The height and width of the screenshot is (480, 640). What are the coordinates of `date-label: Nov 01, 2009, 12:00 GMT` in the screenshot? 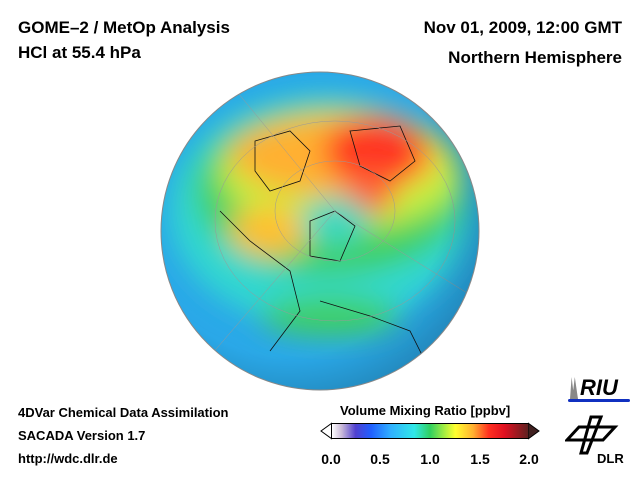 It's located at (522, 27).